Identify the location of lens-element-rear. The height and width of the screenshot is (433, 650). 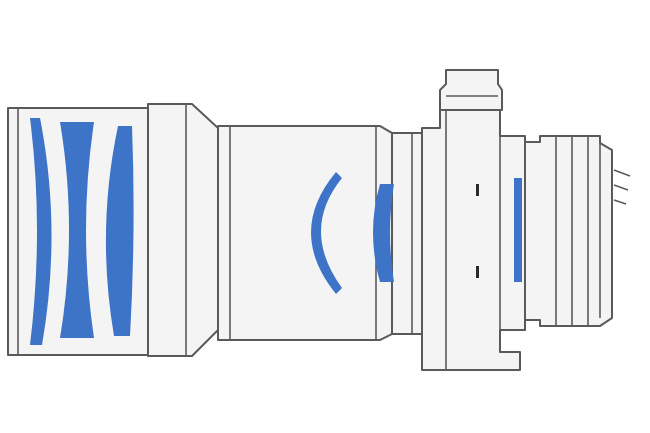
(383, 233).